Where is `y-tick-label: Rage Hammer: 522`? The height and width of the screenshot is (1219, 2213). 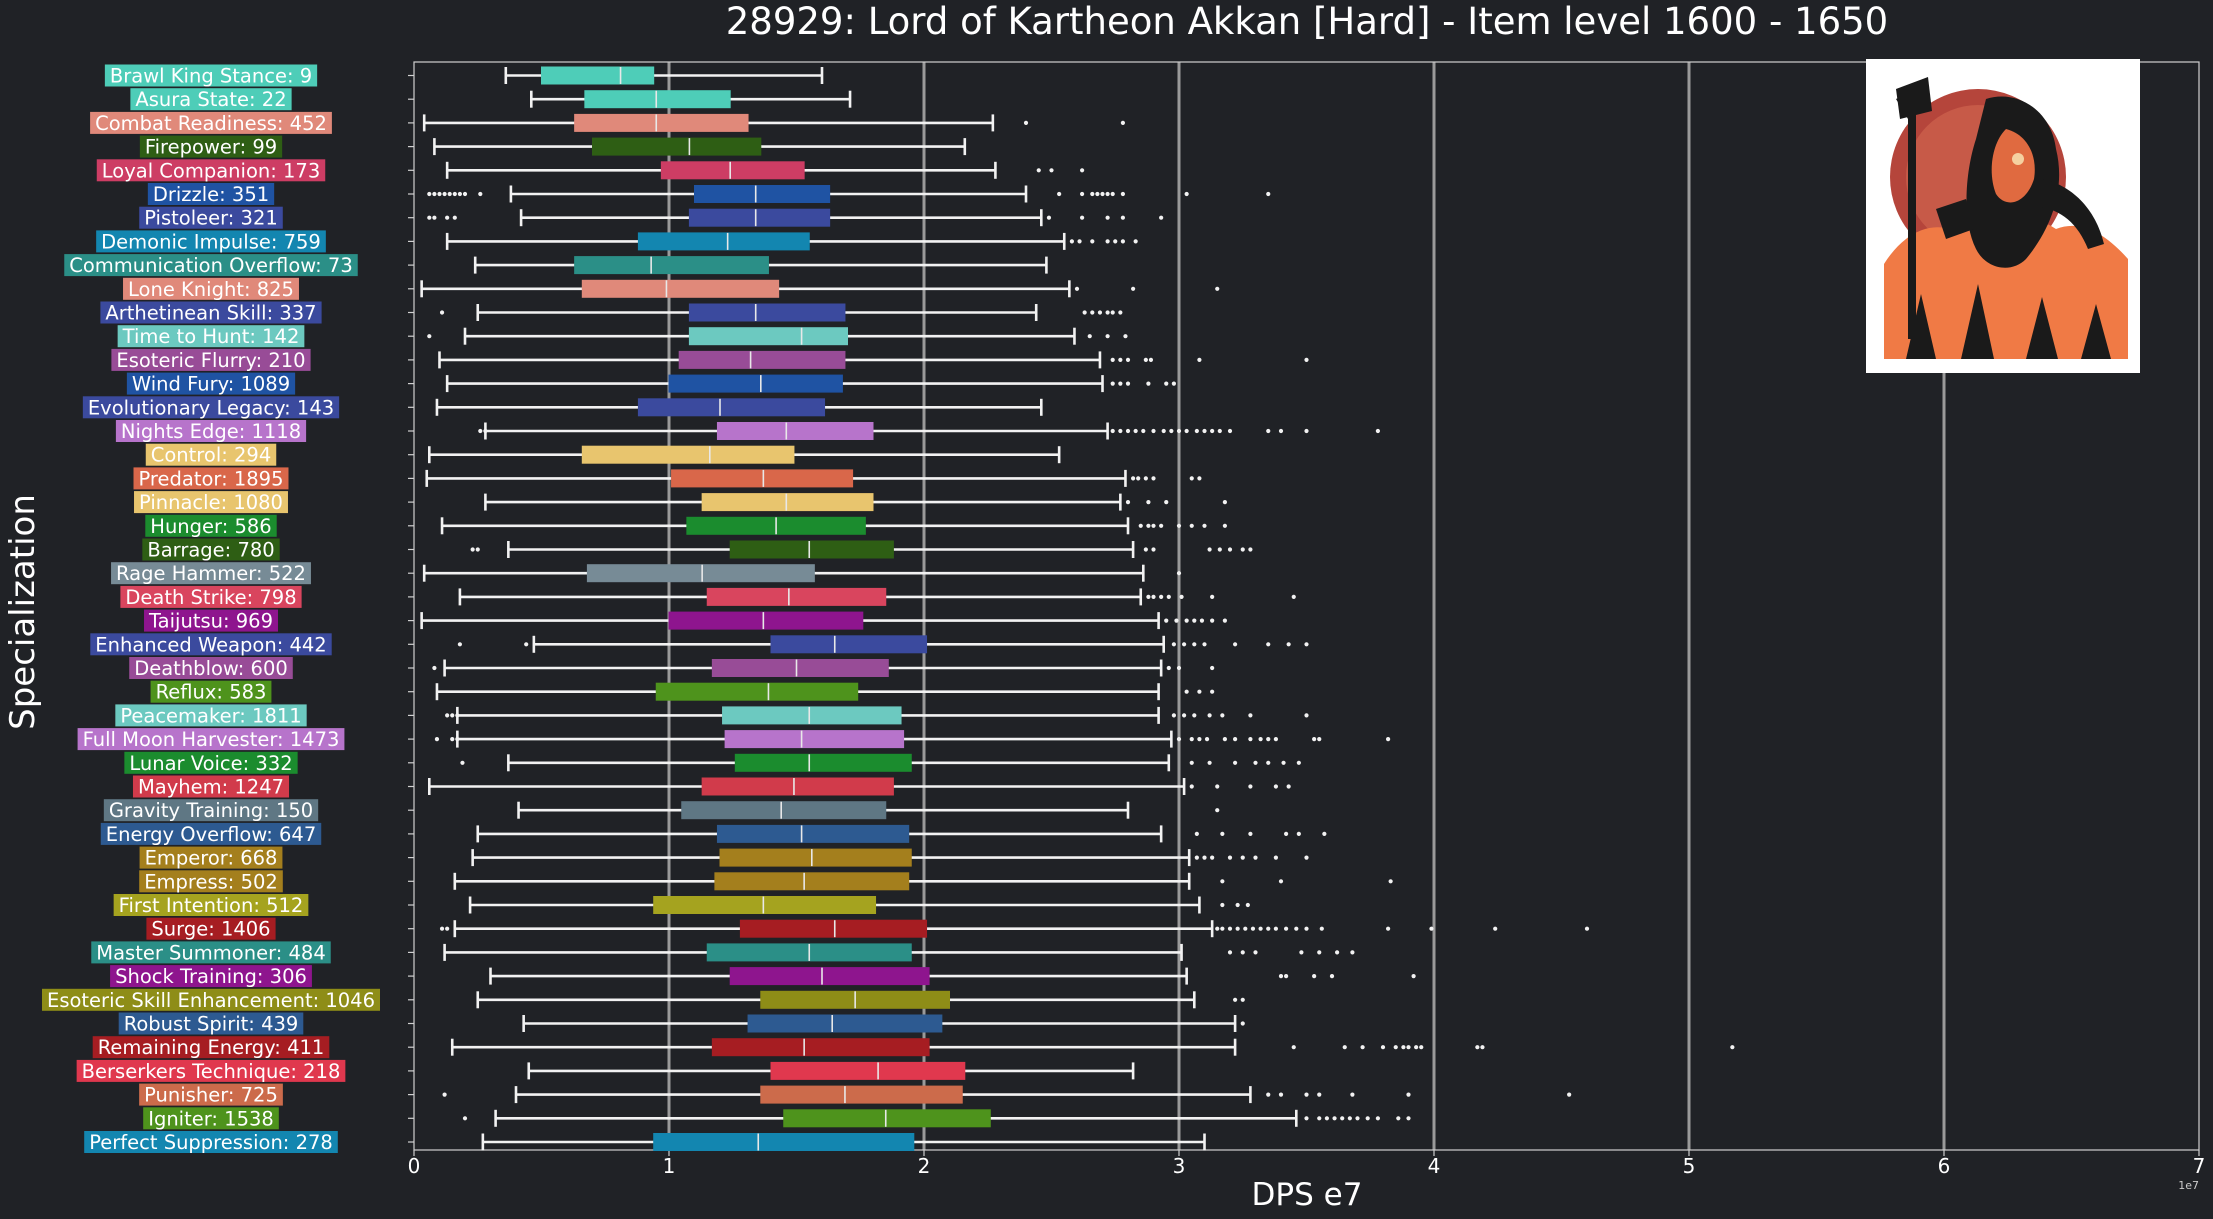 y-tick-label: Rage Hammer: 522 is located at coordinates (211, 573).